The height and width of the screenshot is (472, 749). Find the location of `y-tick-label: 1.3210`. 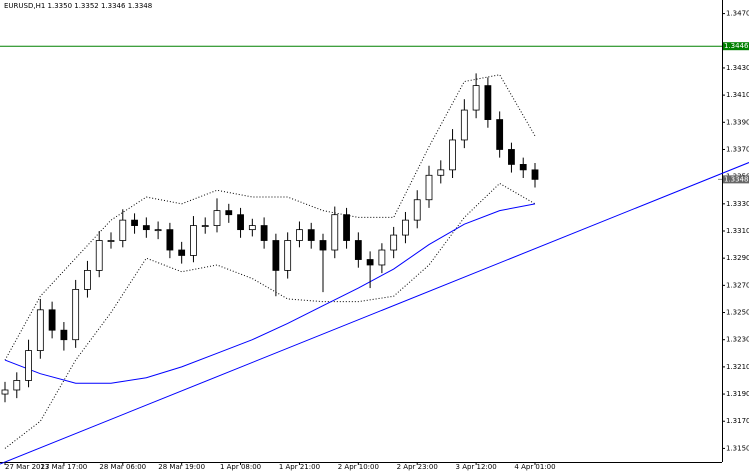

y-tick-label: 1.3210 is located at coordinates (737, 367).